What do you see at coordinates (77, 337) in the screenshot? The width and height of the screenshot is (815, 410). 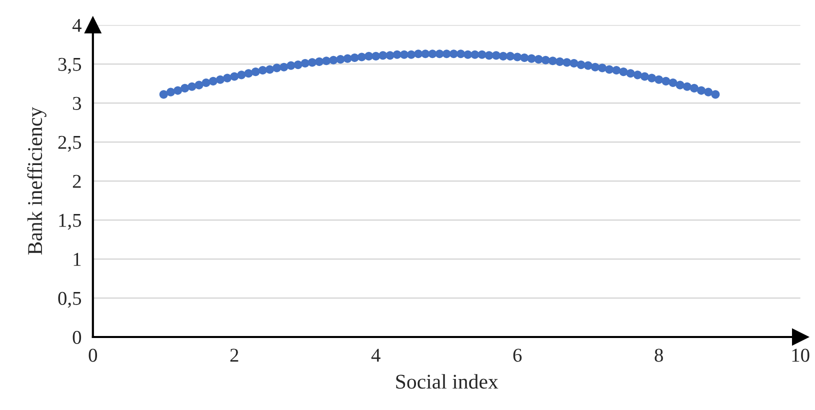 I see `y-tick-label: 0` at bounding box center [77, 337].